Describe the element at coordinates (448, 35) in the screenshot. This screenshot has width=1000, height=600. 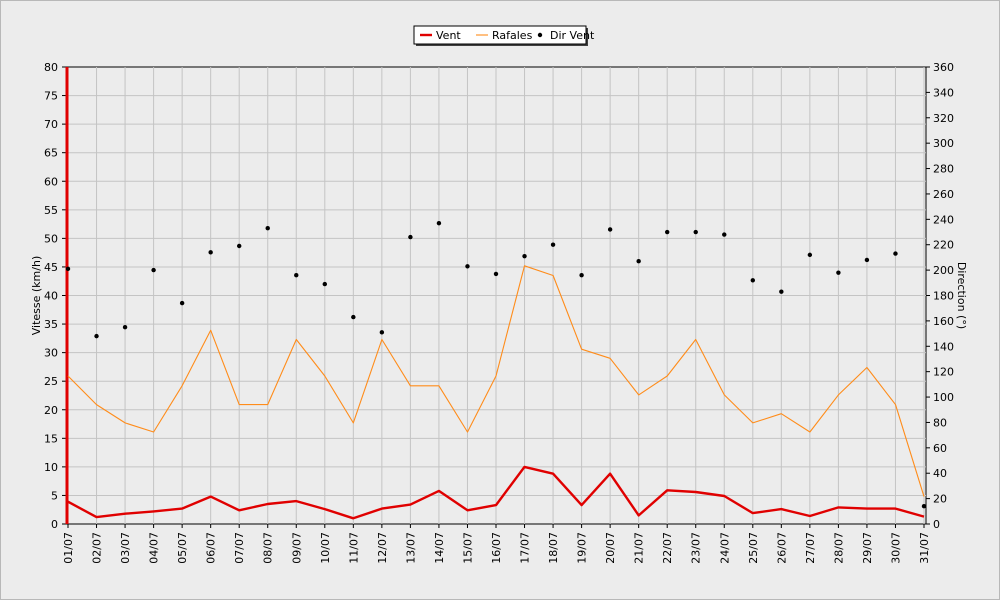
I see `legend-entry-label: Vent` at that location.